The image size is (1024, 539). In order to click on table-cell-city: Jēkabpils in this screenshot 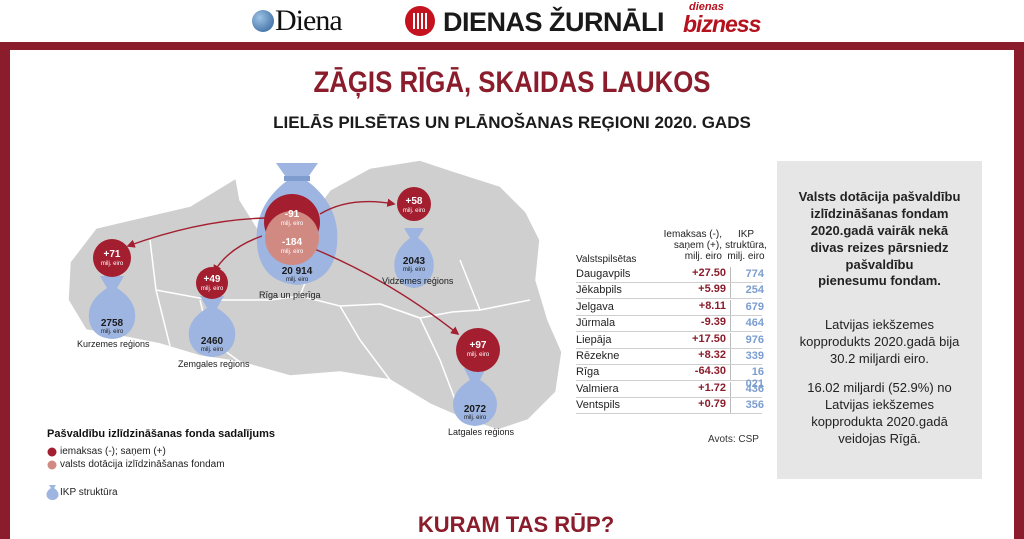, I will do `click(599, 290)`.